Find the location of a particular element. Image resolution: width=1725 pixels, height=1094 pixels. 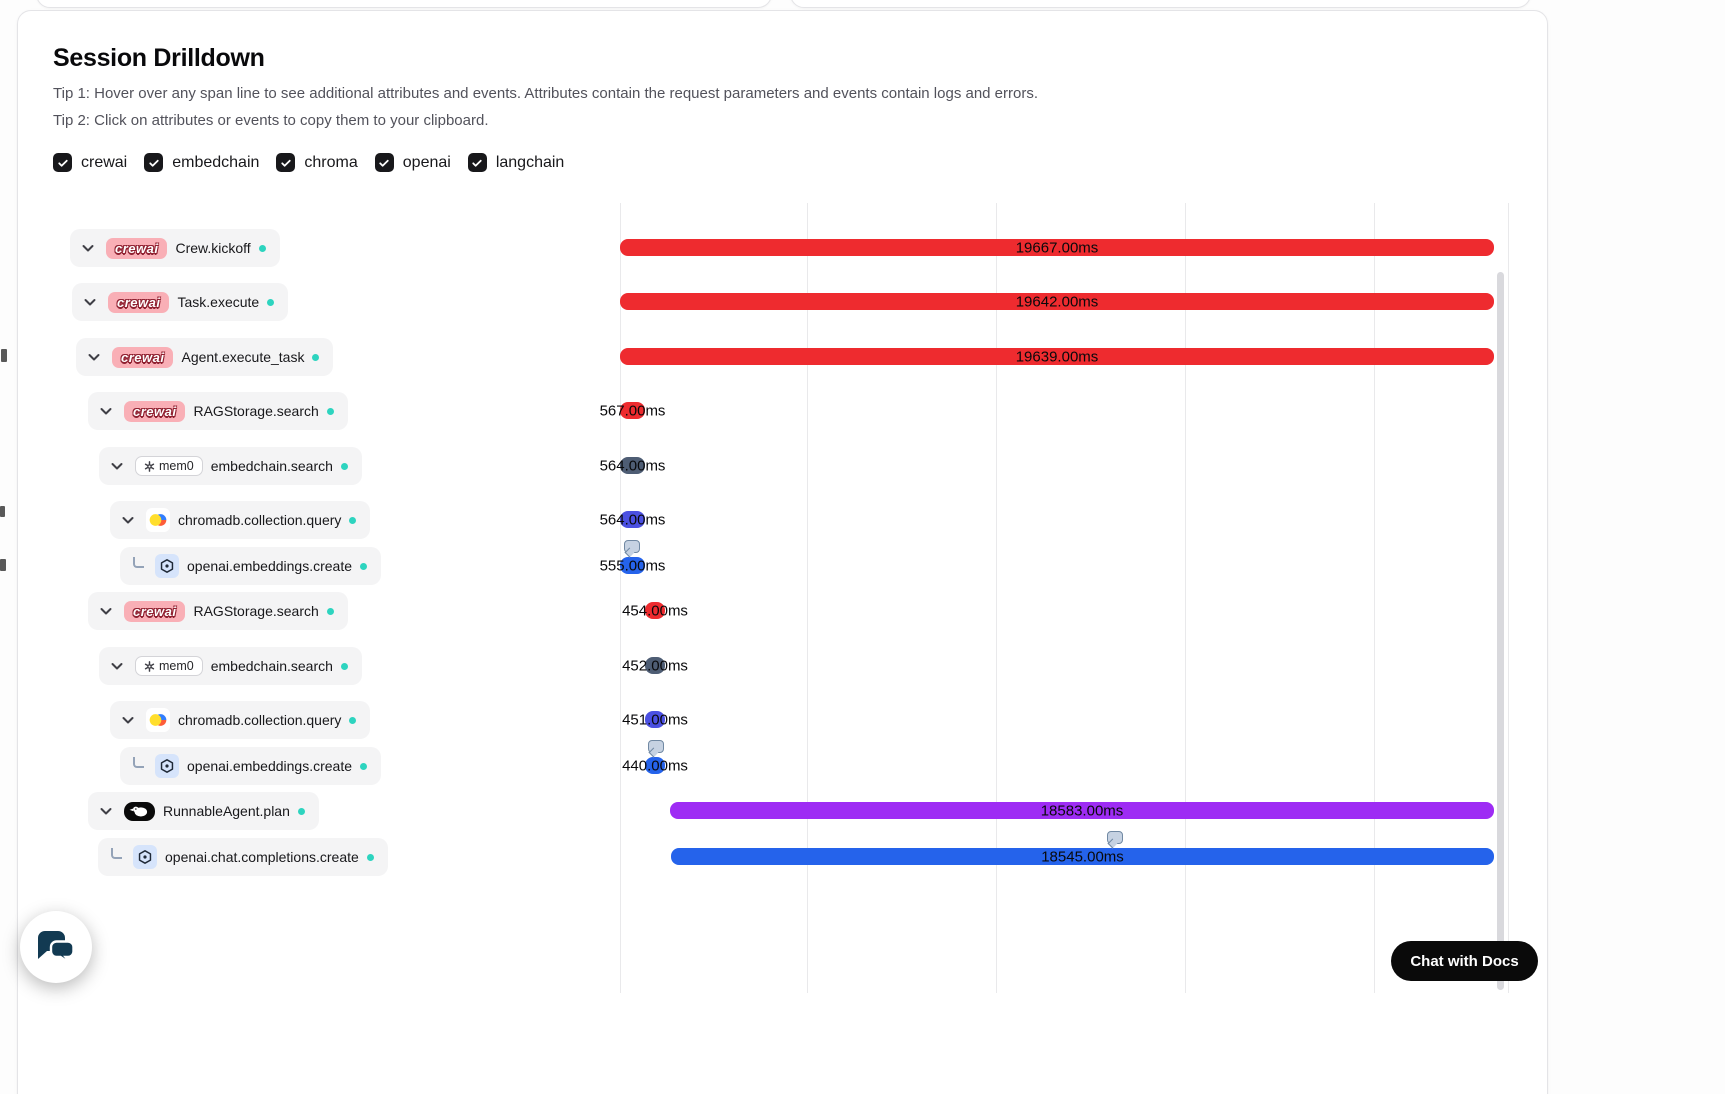

span-name: Agent.execute_task is located at coordinates (243, 357).